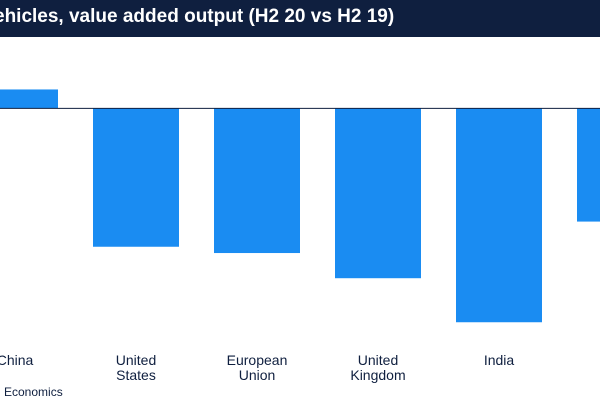  Describe the element at coordinates (377, 375) in the screenshot. I see `category-label-line: Kingdom` at that location.